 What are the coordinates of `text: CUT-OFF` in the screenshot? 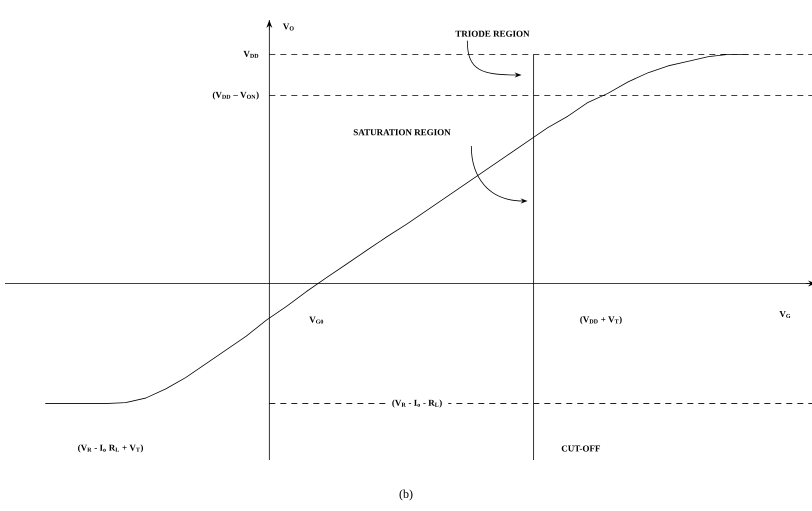 It's located at (581, 448).